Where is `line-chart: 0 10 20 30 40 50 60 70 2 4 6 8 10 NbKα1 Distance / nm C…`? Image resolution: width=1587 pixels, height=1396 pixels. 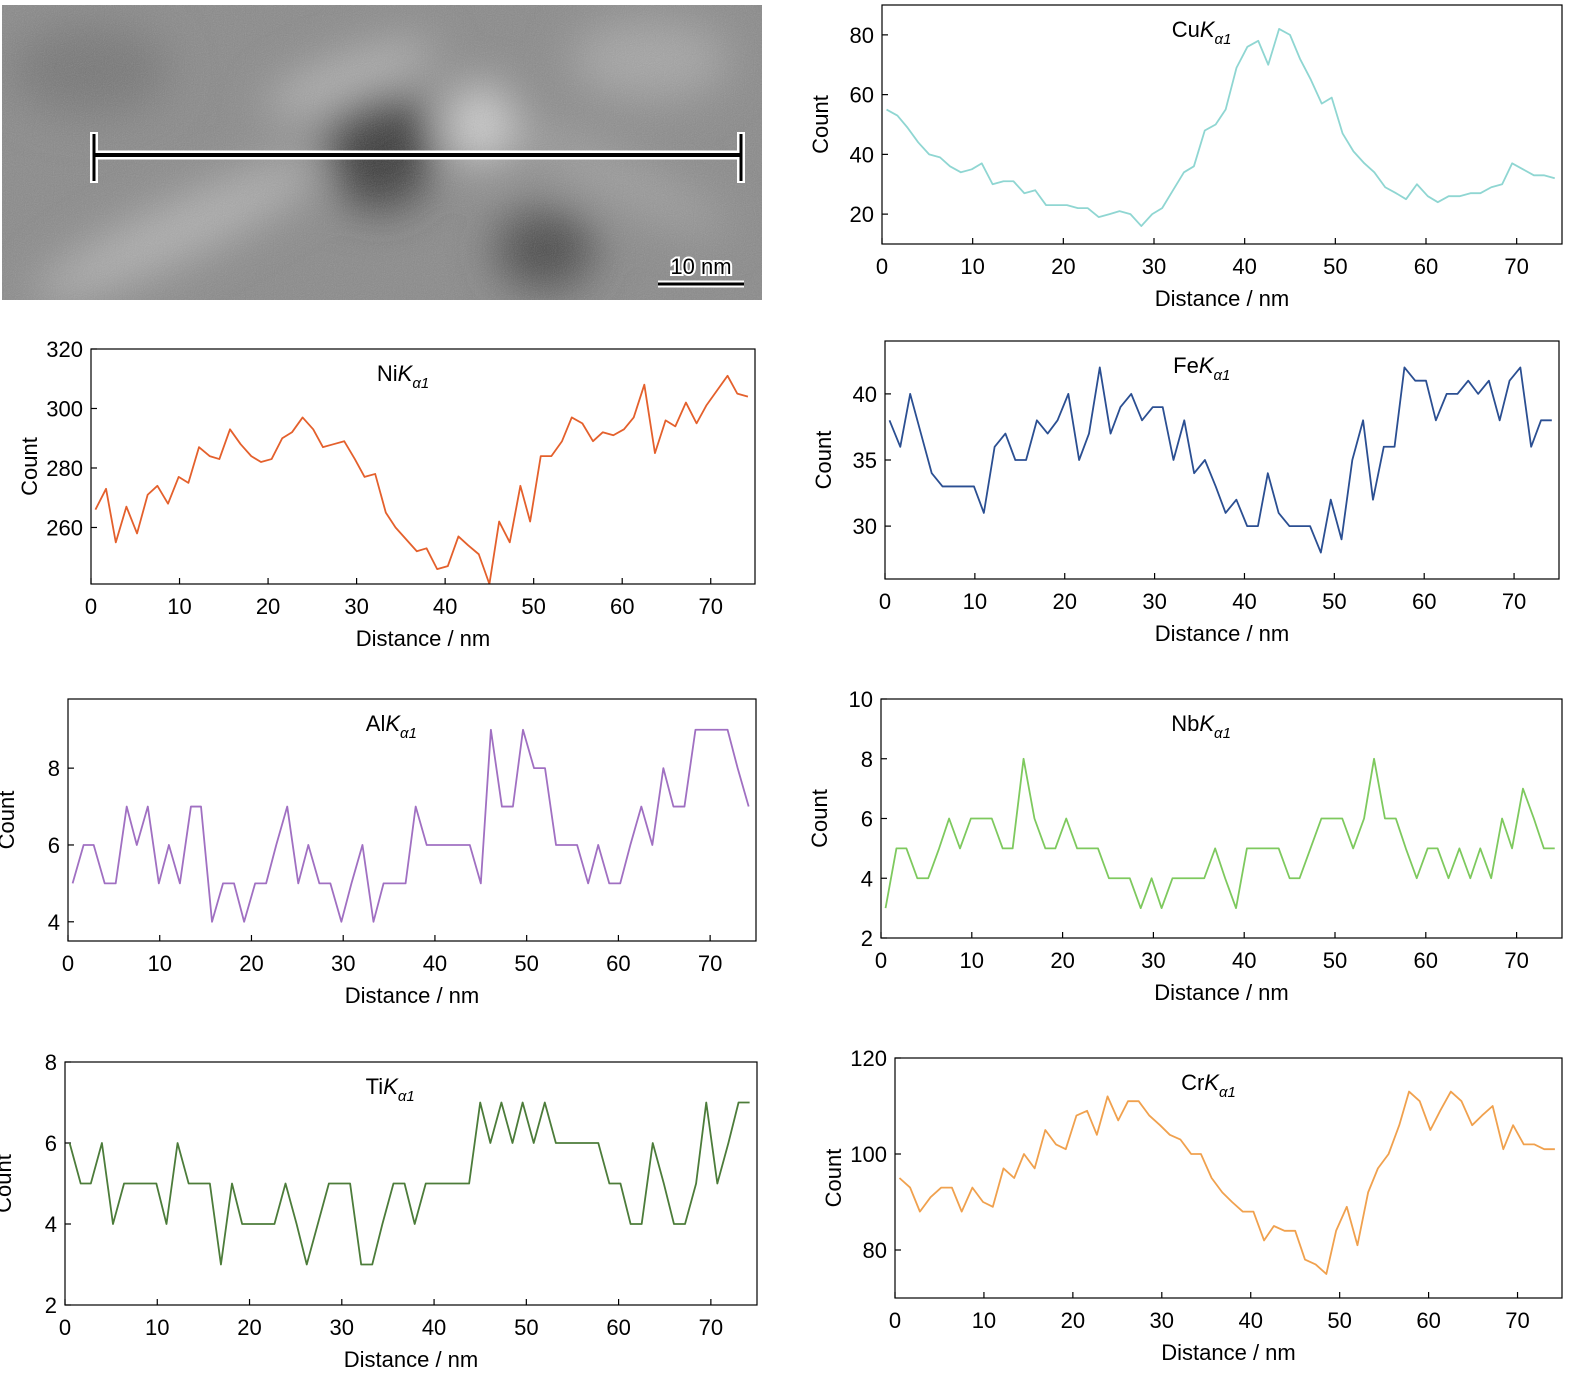 line-chart: 0 10 20 30 40 50 60 70 2 4 6 8 10 NbKα1 Distance / nm C… is located at coordinates (1185, 846).